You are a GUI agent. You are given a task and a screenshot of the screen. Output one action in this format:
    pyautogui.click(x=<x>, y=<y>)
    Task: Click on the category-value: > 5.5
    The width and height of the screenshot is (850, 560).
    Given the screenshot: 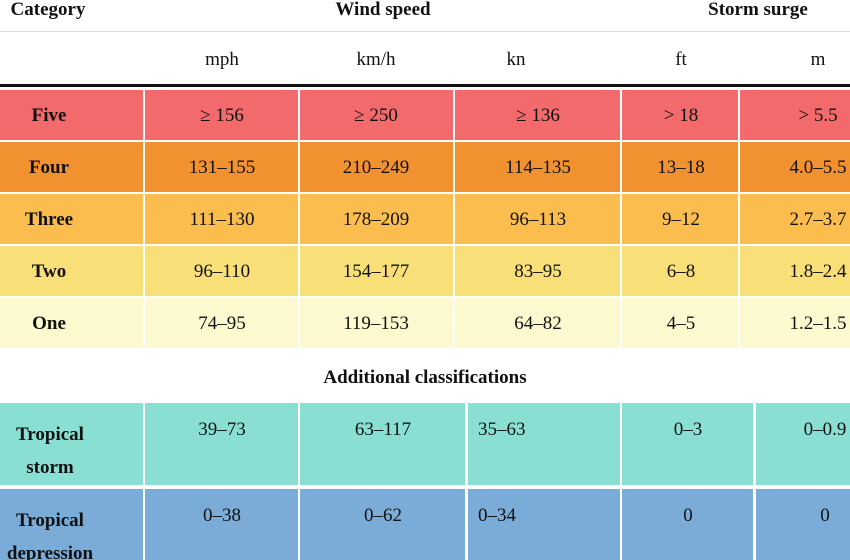 What is the action you would take?
    pyautogui.click(x=818, y=115)
    